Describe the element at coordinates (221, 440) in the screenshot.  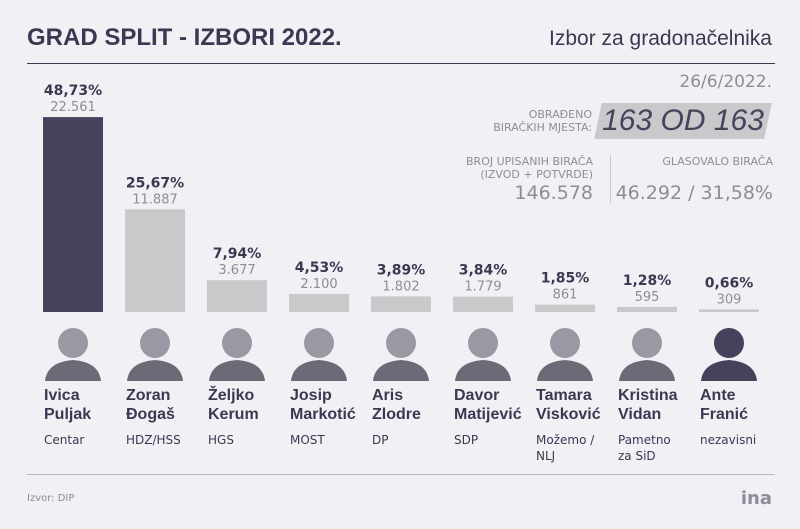
I see `party: HGS` at that location.